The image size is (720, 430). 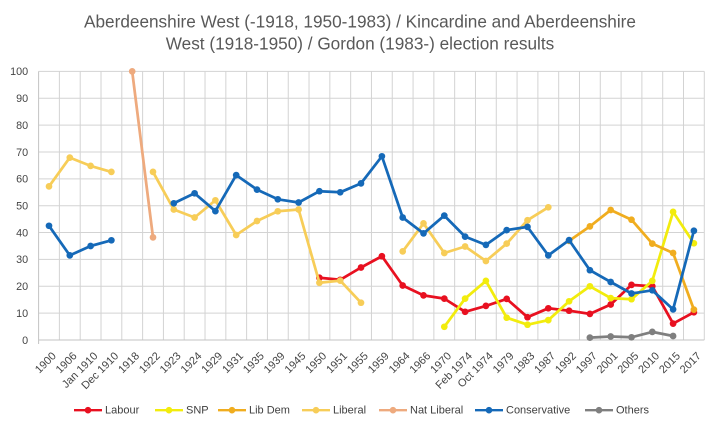 What do you see at coordinates (22, 207) in the screenshot?
I see `svg-text: 50` at bounding box center [22, 207].